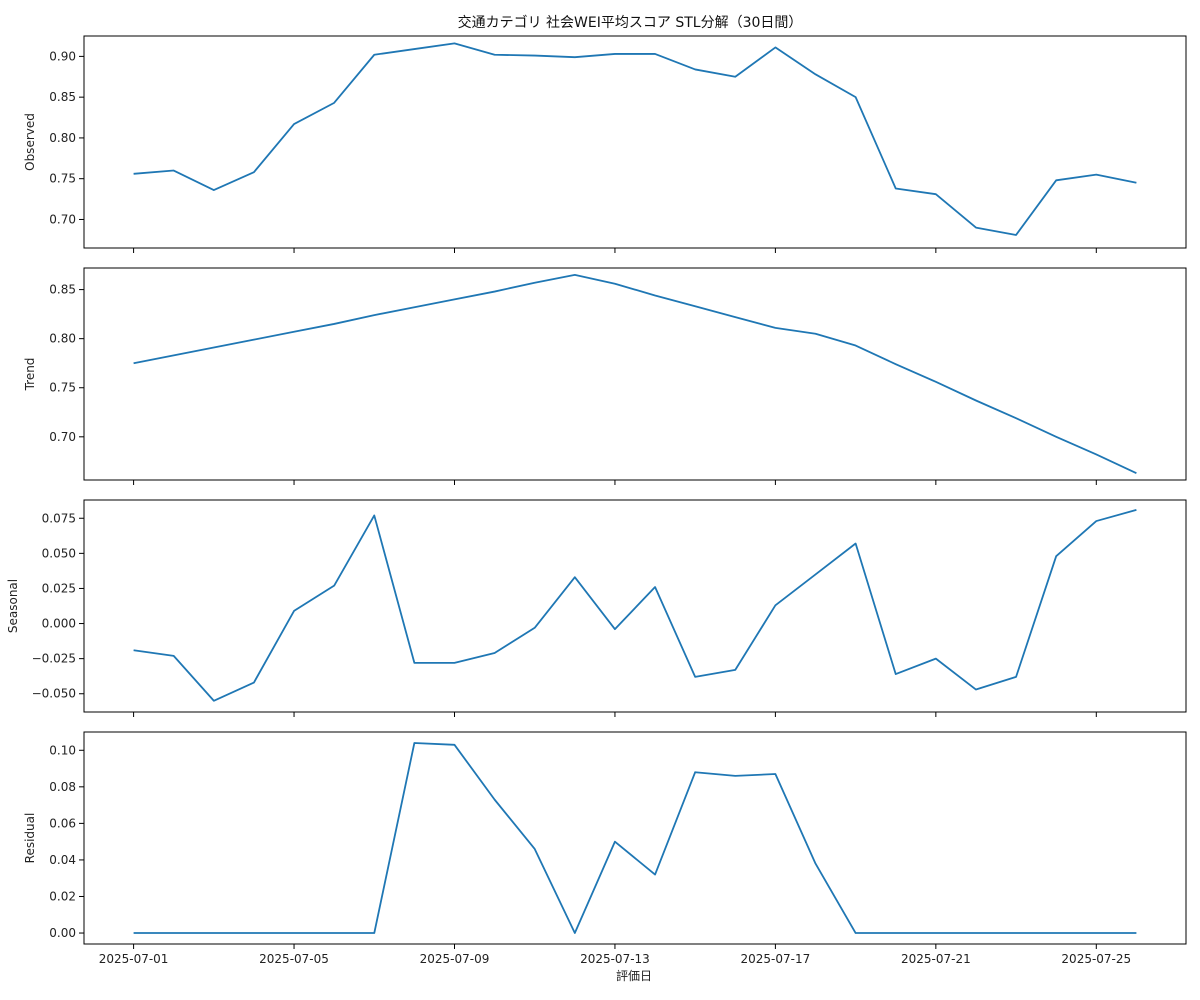  Describe the element at coordinates (59, 518) in the screenshot. I see `y-tick-label: 0.075` at that location.